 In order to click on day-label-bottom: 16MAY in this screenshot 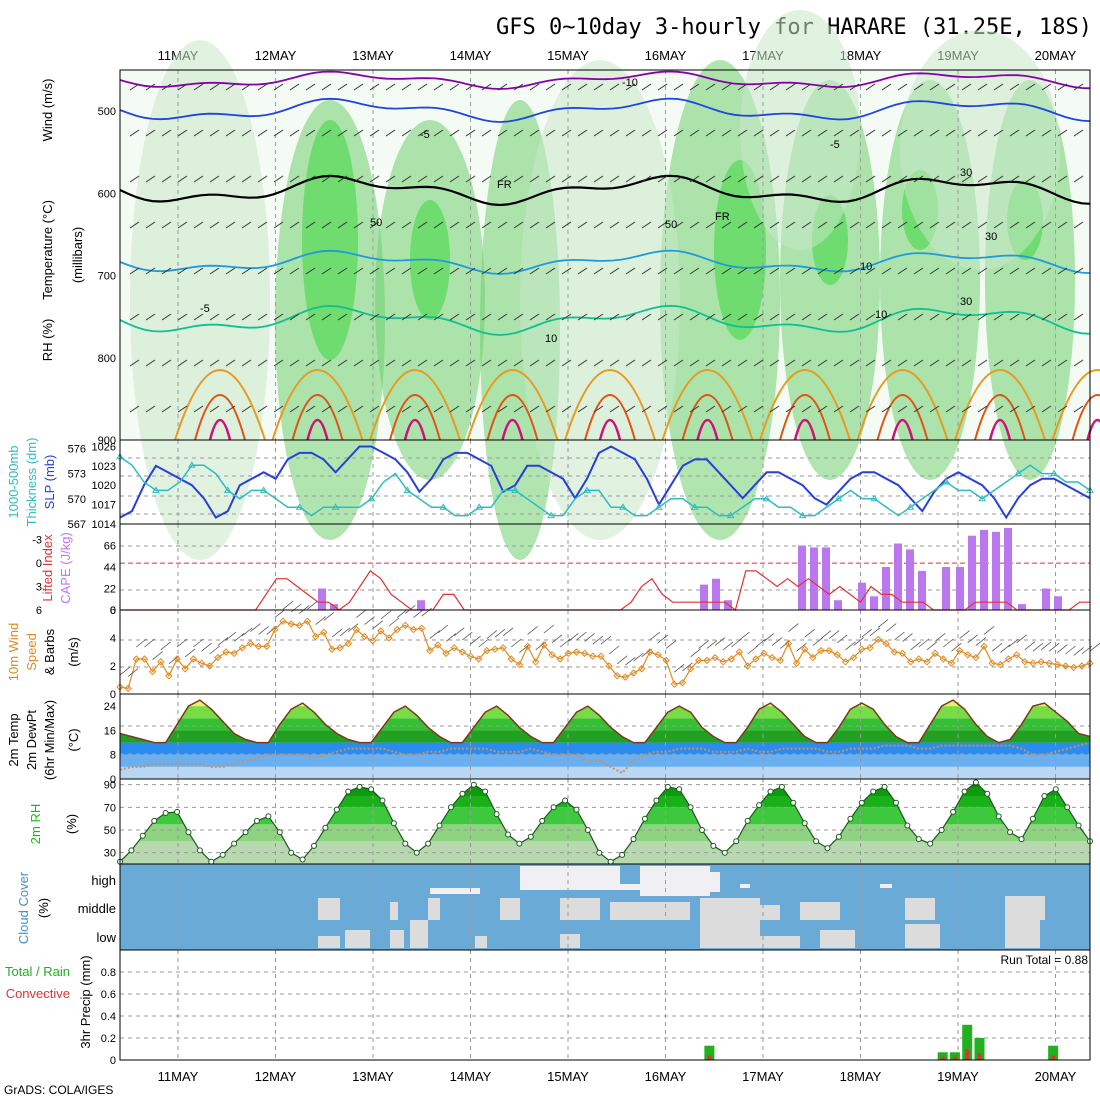, I will do `click(666, 1076)`.